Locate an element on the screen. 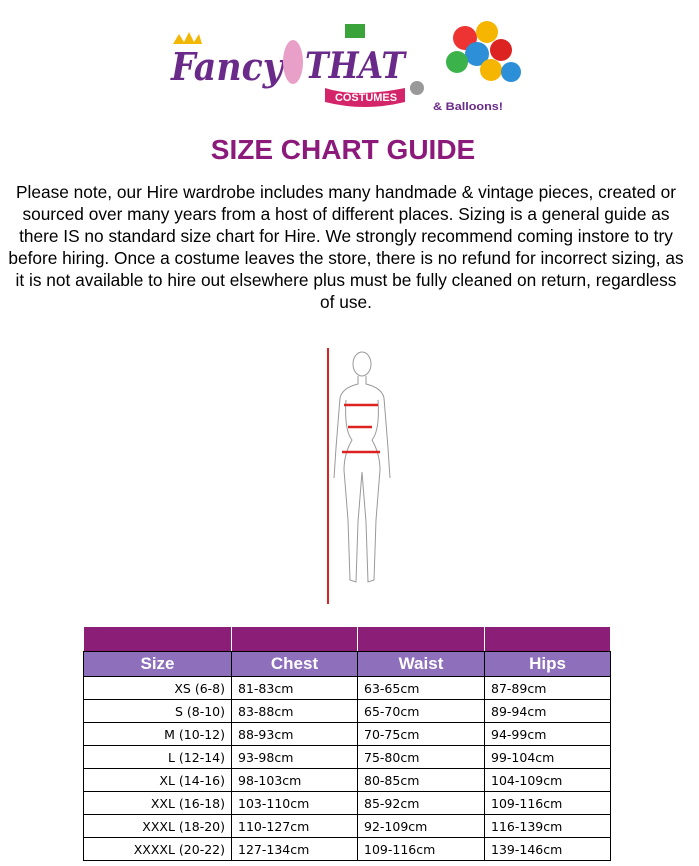  cell-hips: 94-99cm is located at coordinates (547, 734).